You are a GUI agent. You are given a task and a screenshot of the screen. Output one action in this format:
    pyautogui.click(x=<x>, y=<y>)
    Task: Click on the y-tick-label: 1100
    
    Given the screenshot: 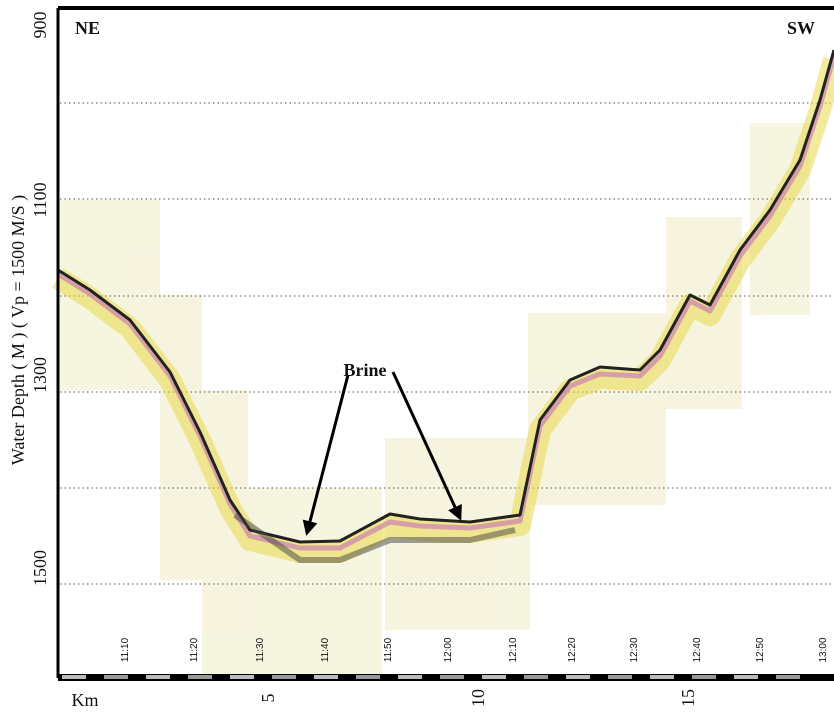 What is the action you would take?
    pyautogui.click(x=40, y=199)
    